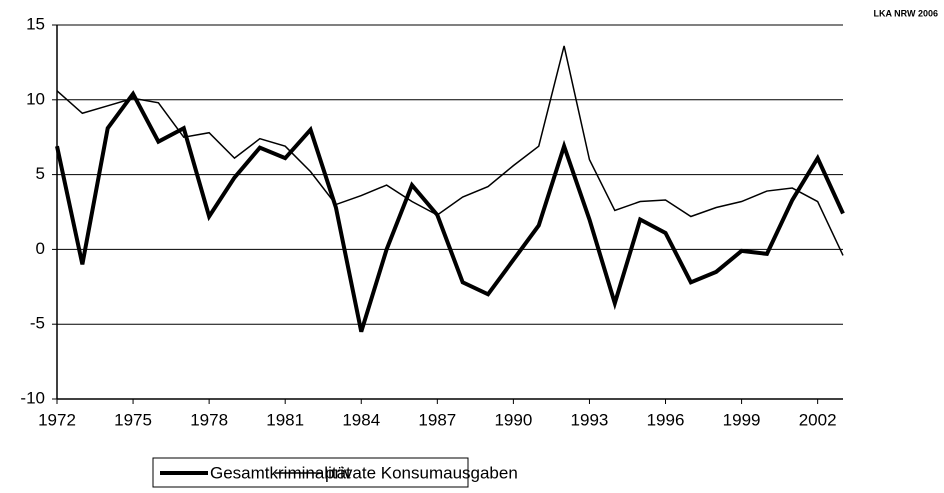  Describe the element at coordinates (361, 419) in the screenshot. I see `x-tick-label: 1984` at that location.